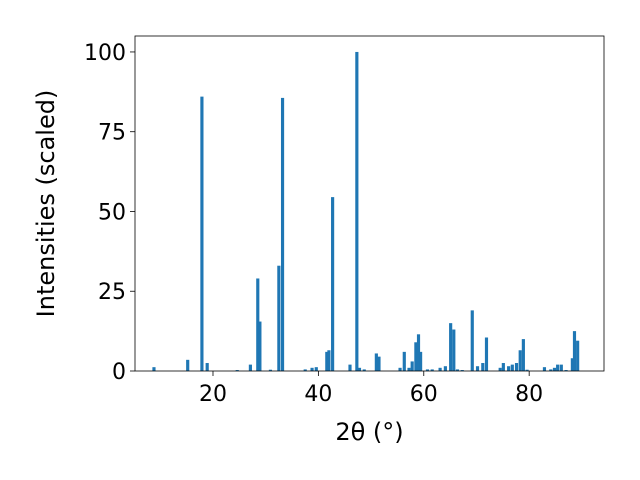  I want to click on y-axis-ticks: 0 25 50 75 100, so click(109, 213).